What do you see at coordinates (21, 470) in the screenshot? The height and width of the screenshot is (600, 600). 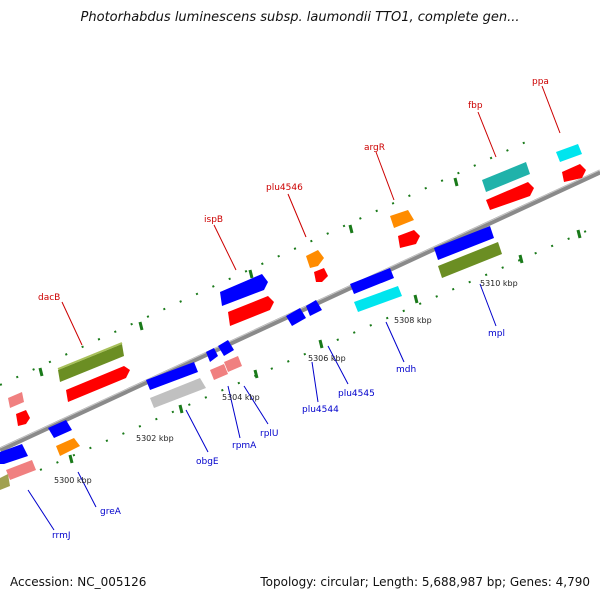 I see `gene-rrmJ-pink` at bounding box center [21, 470].